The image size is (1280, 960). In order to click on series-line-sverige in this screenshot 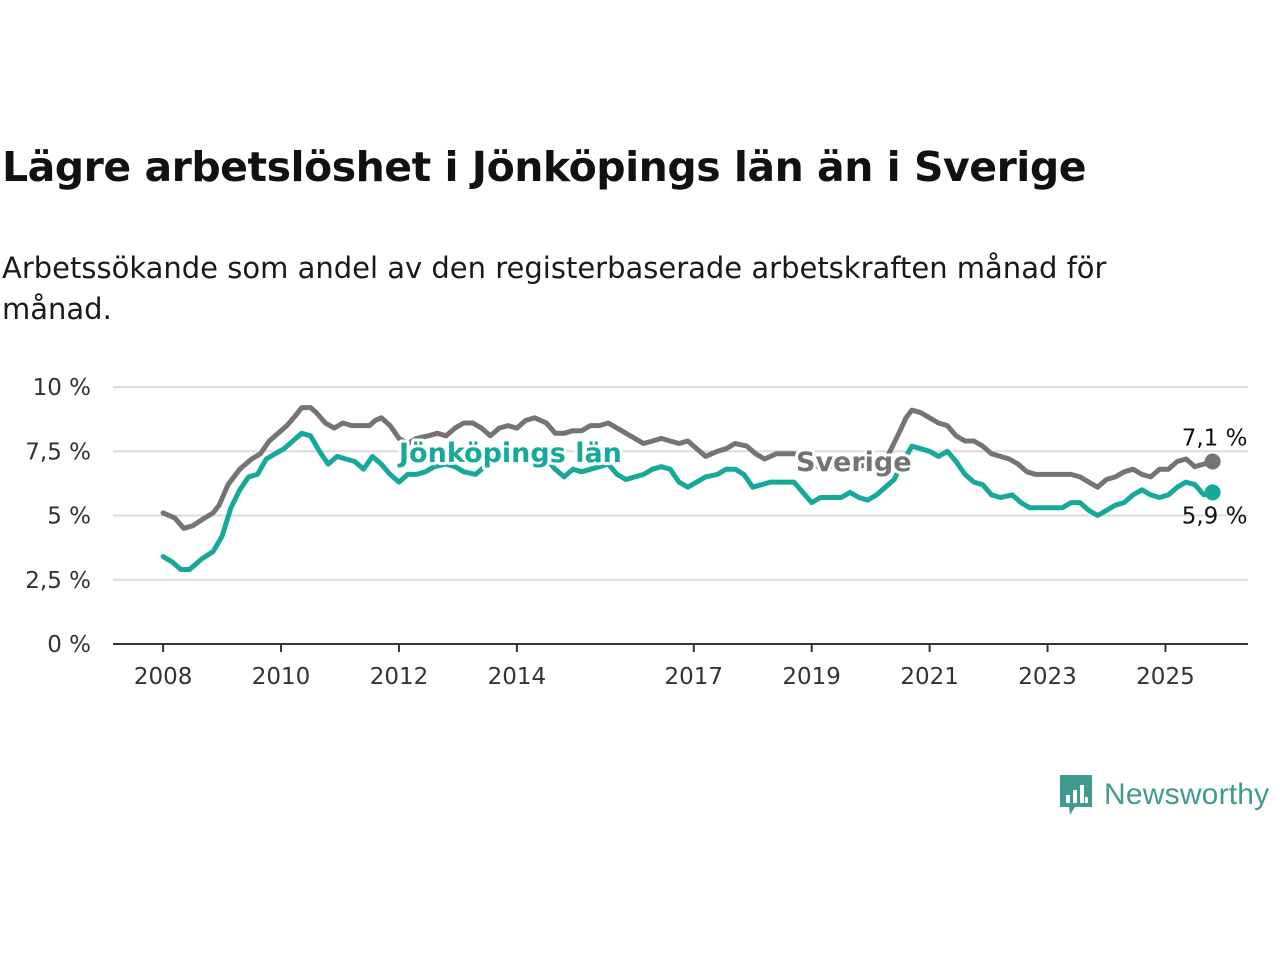, I will do `click(688, 468)`.